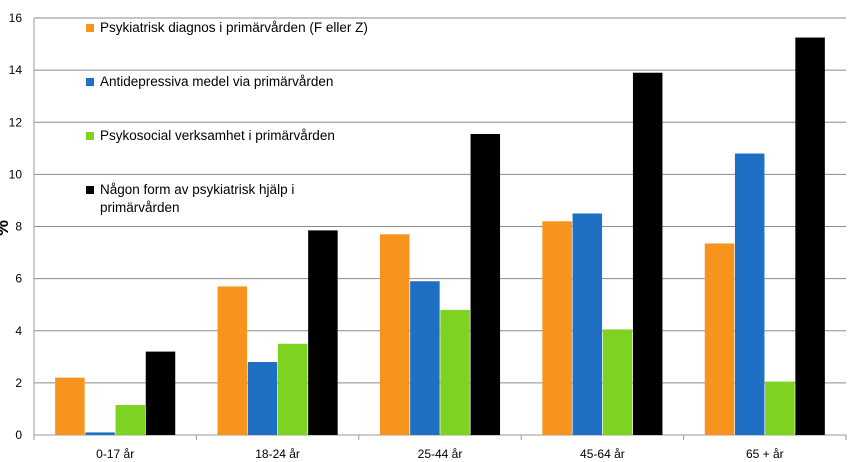 The image size is (856, 462). Describe the element at coordinates (765, 454) in the screenshot. I see `x-tick-label: 65 + år` at that location.